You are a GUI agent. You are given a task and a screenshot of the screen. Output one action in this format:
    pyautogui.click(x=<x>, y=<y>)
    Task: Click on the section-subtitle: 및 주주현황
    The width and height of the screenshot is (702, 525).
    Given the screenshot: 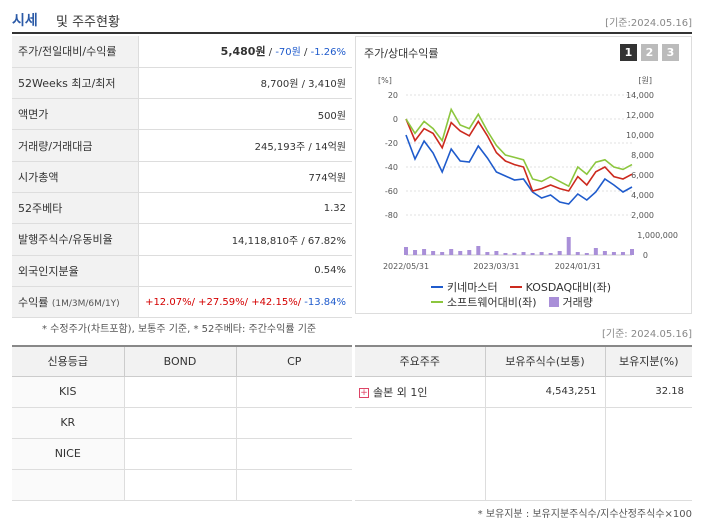 What is the action you would take?
    pyautogui.click(x=88, y=22)
    